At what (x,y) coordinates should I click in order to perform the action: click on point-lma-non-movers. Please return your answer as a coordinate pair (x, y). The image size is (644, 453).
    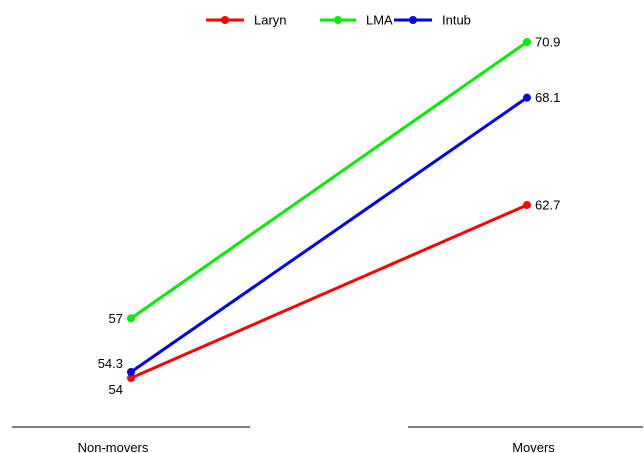
    Looking at the image, I should click on (131, 318).